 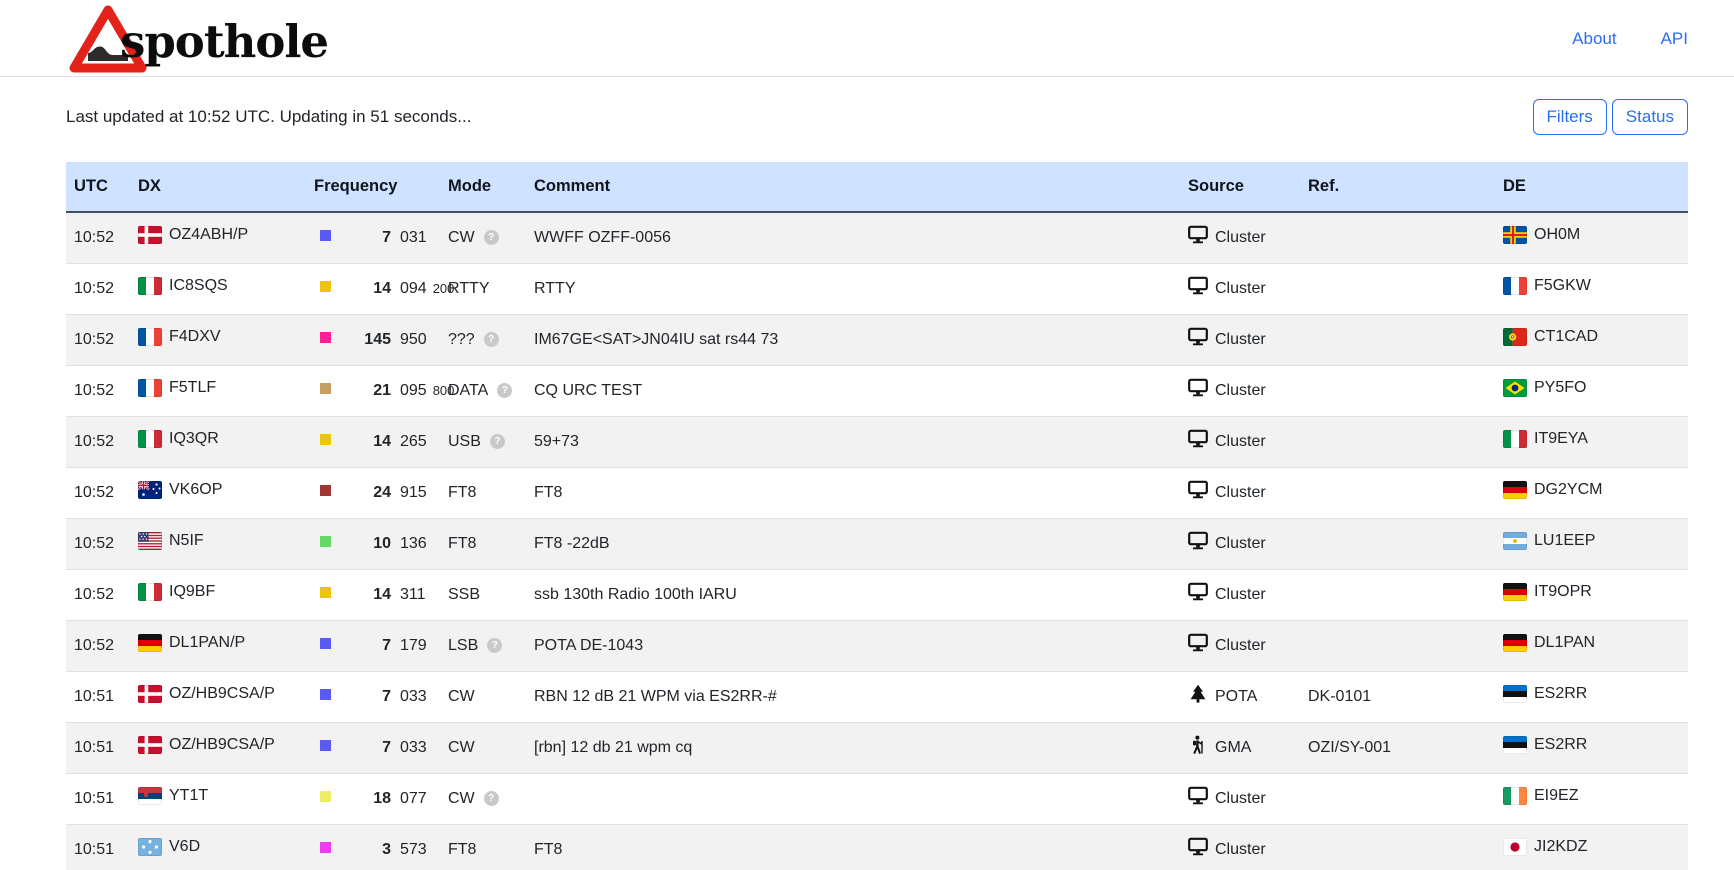 What do you see at coordinates (1674, 38) in the screenshot?
I see `nav-link-api: API` at bounding box center [1674, 38].